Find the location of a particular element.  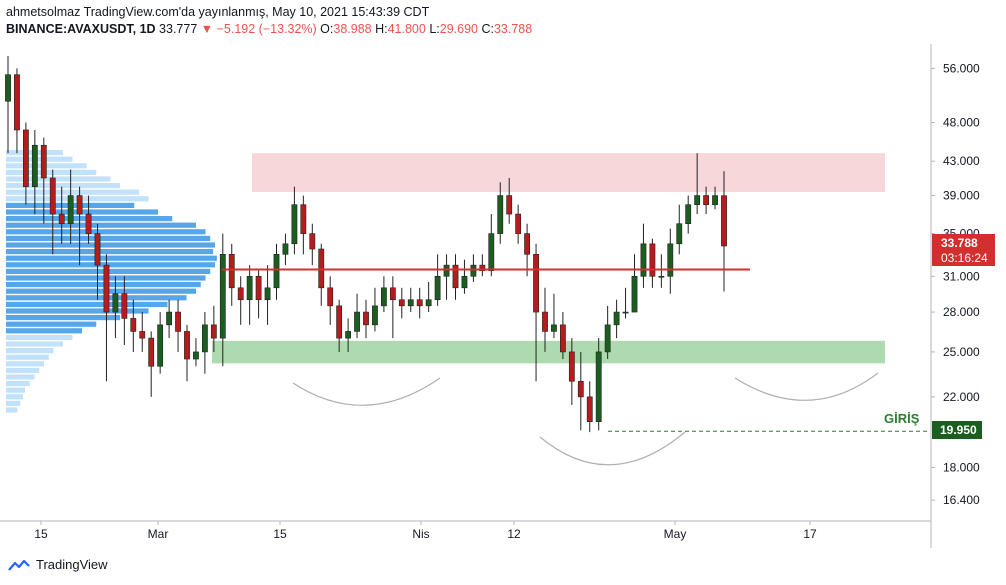

countdown-label: 03:16:24 is located at coordinates (964, 258).